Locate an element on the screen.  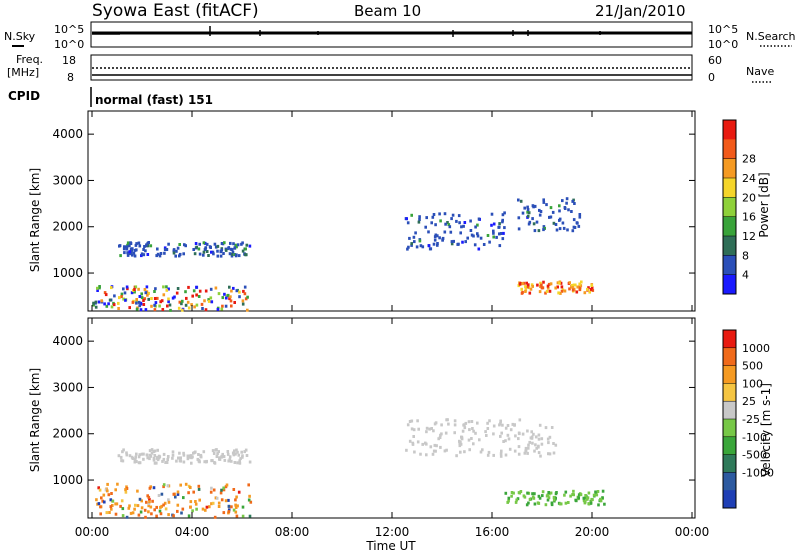
colorbar-tick-label: 500 is located at coordinates (752, 366).